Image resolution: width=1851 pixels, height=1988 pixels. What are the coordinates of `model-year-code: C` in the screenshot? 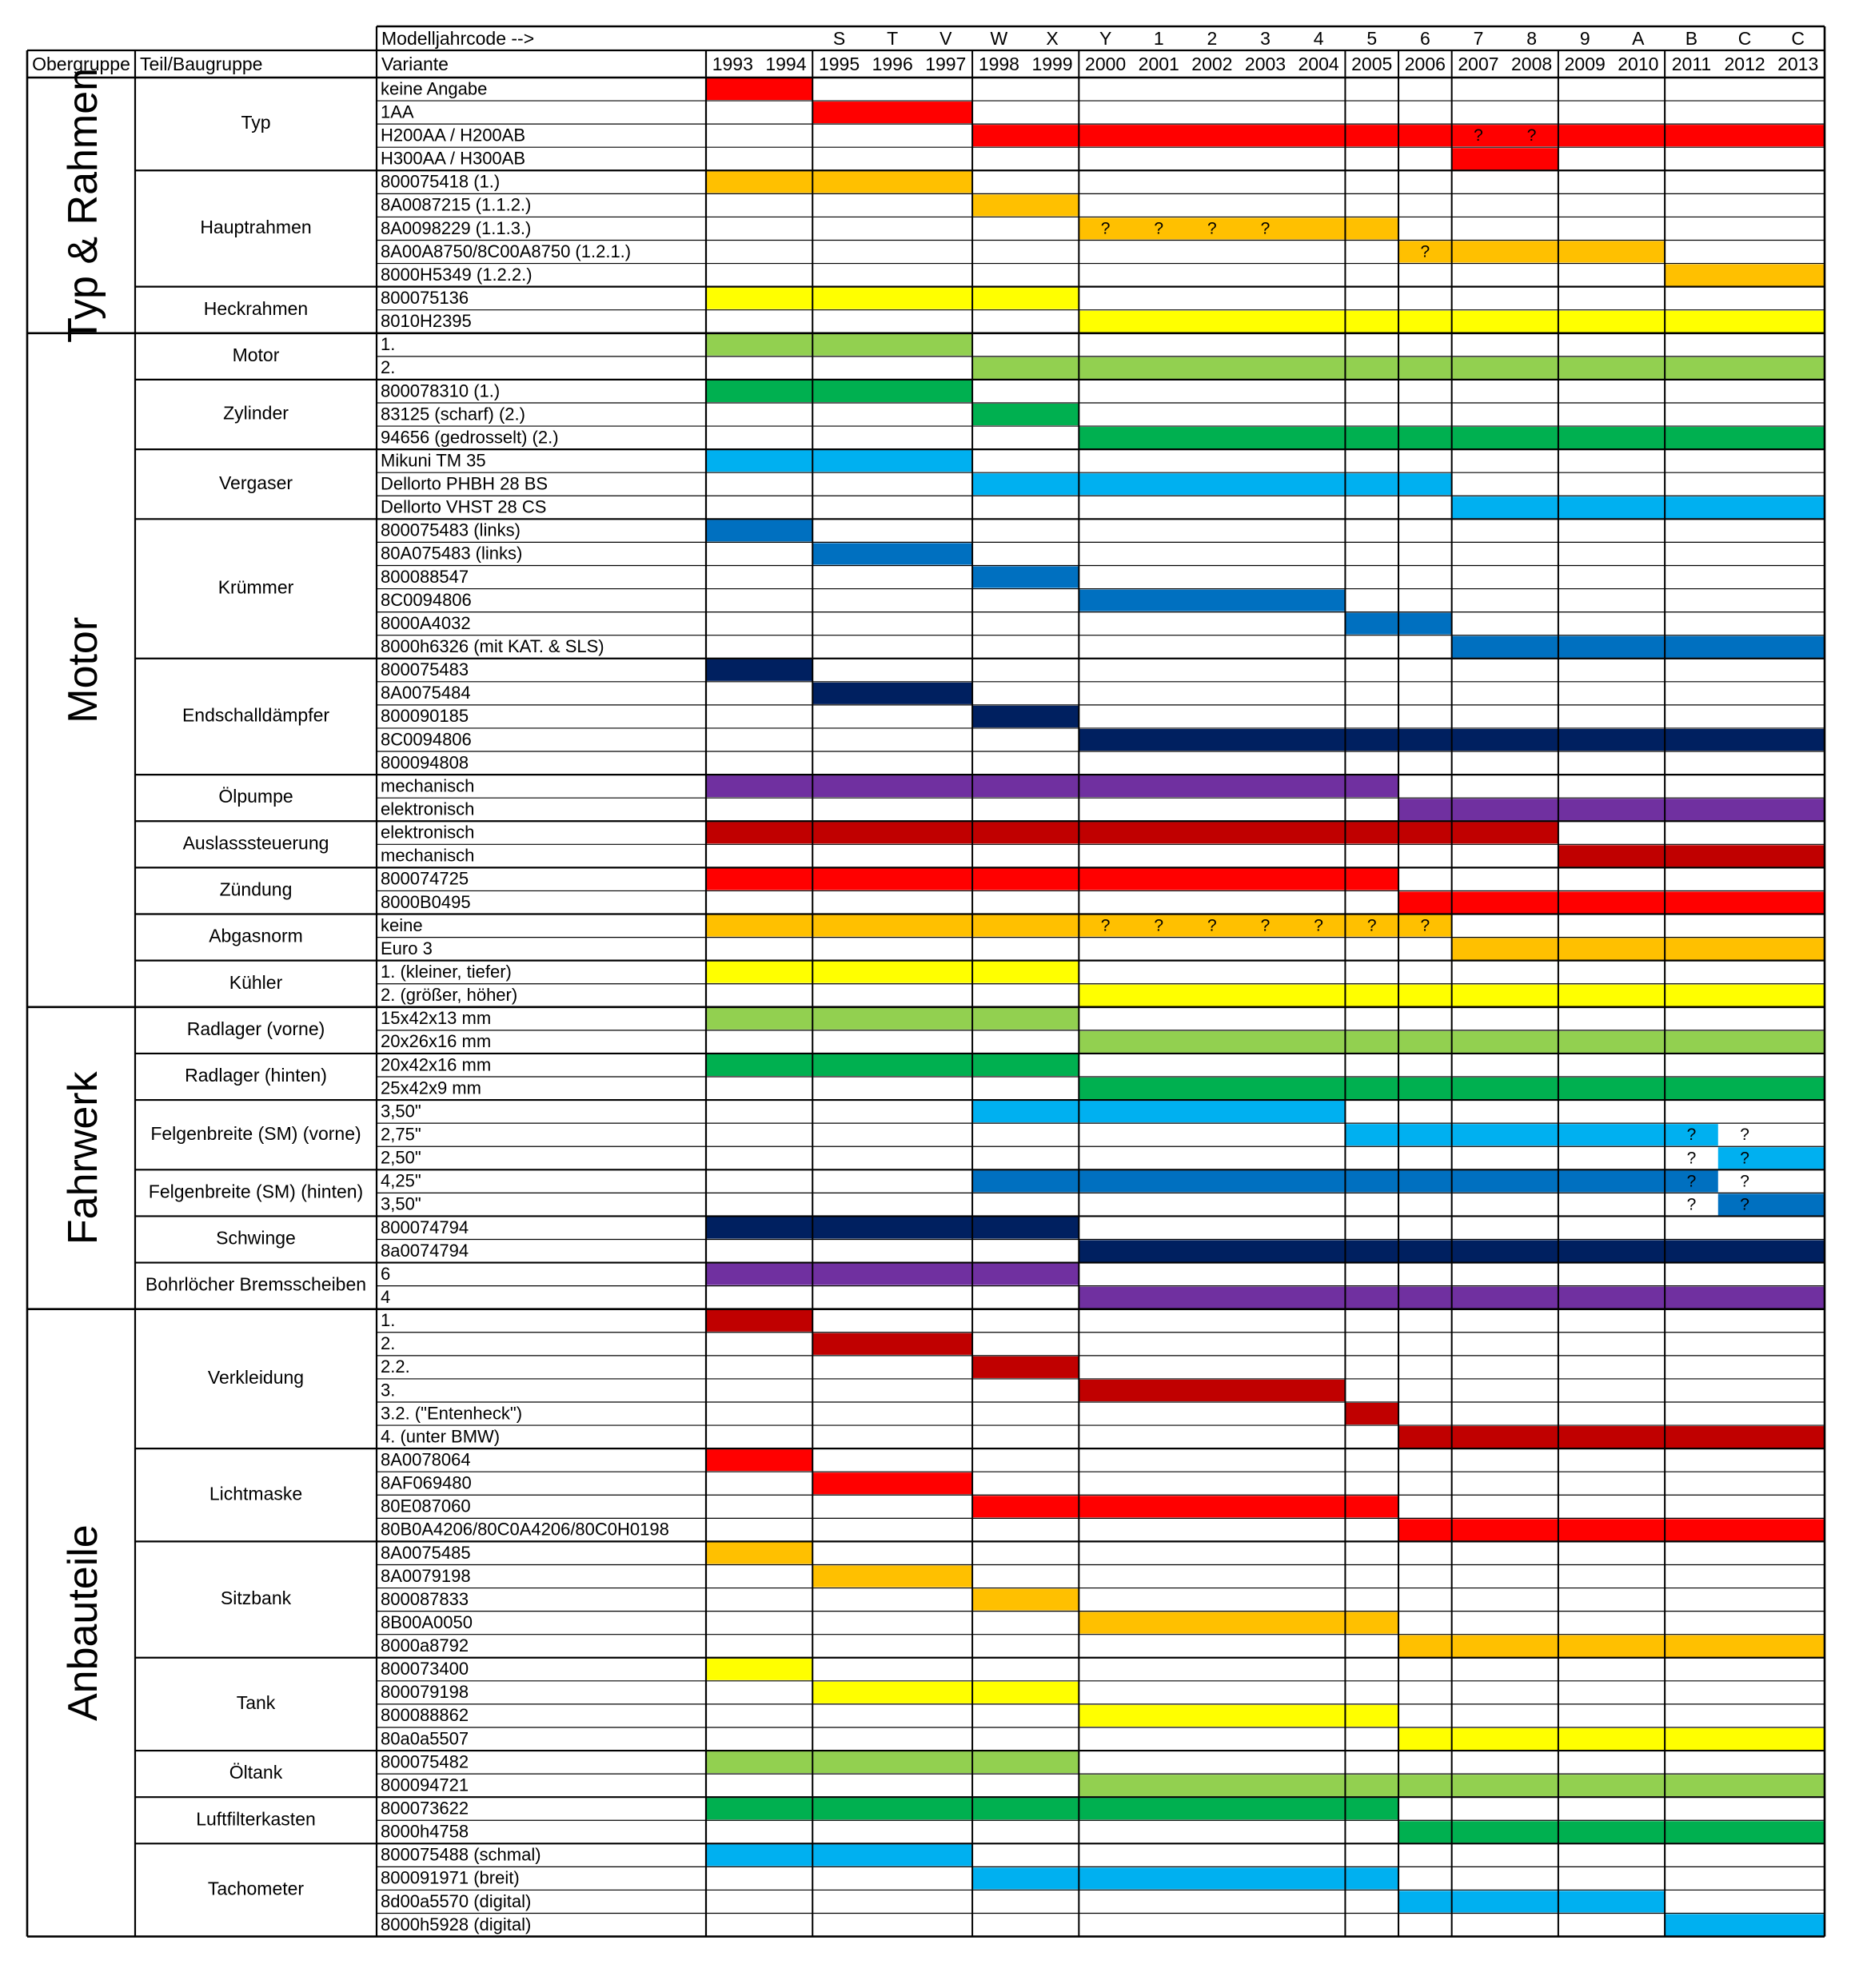 It's located at (1745, 38).